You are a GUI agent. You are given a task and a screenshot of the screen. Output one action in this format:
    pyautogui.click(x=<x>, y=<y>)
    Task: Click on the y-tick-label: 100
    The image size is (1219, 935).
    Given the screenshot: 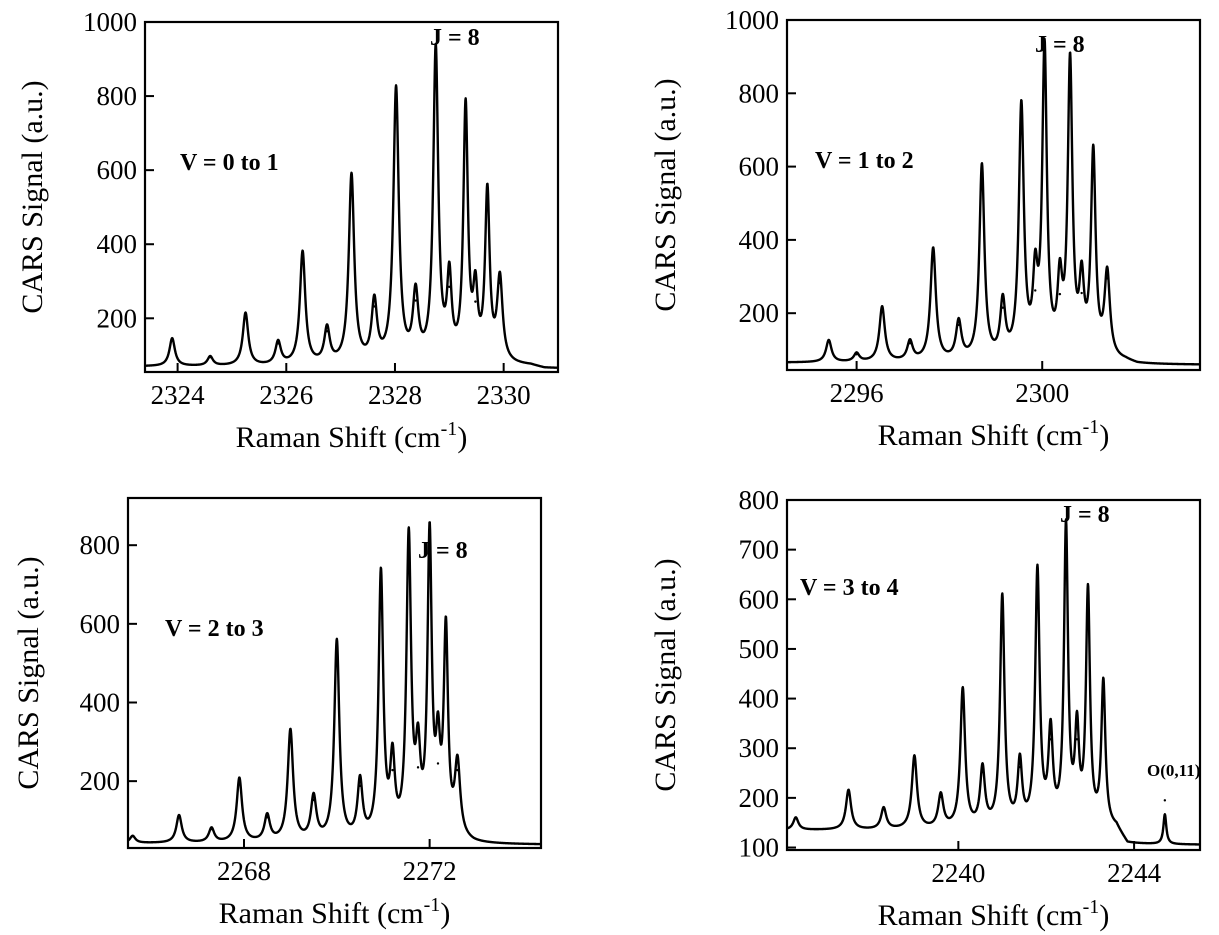 What is the action you would take?
    pyautogui.click(x=759, y=848)
    